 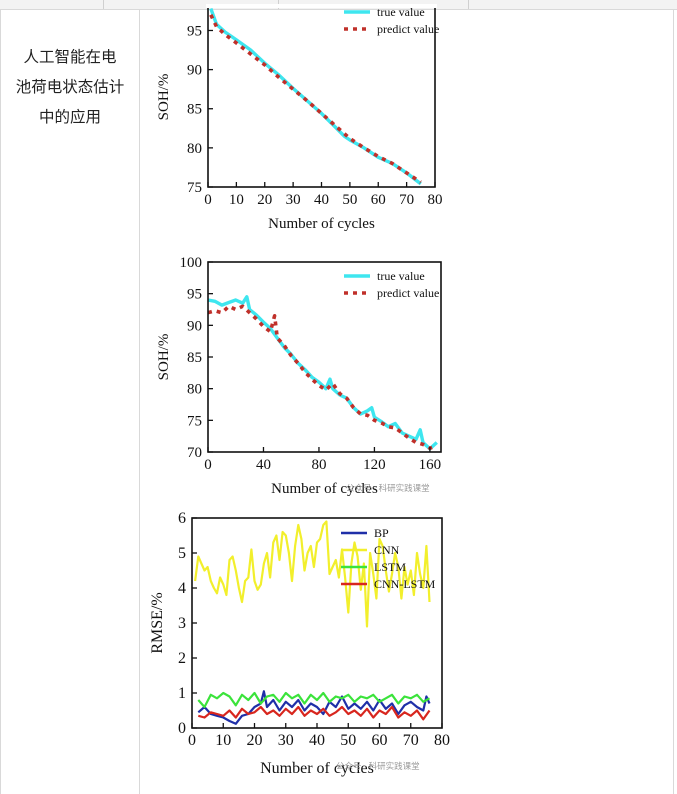 I want to click on crop-mask, so click(x=321, y=6).